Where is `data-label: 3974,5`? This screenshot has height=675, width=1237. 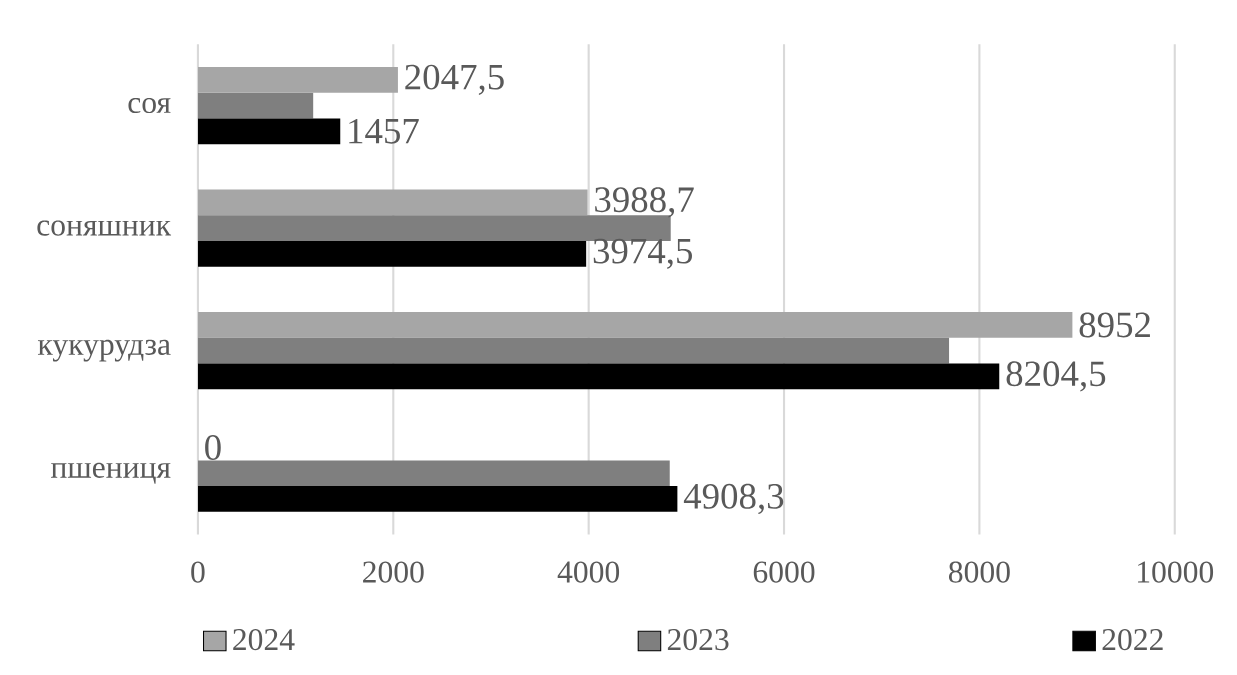 data-label: 3974,5 is located at coordinates (642, 254).